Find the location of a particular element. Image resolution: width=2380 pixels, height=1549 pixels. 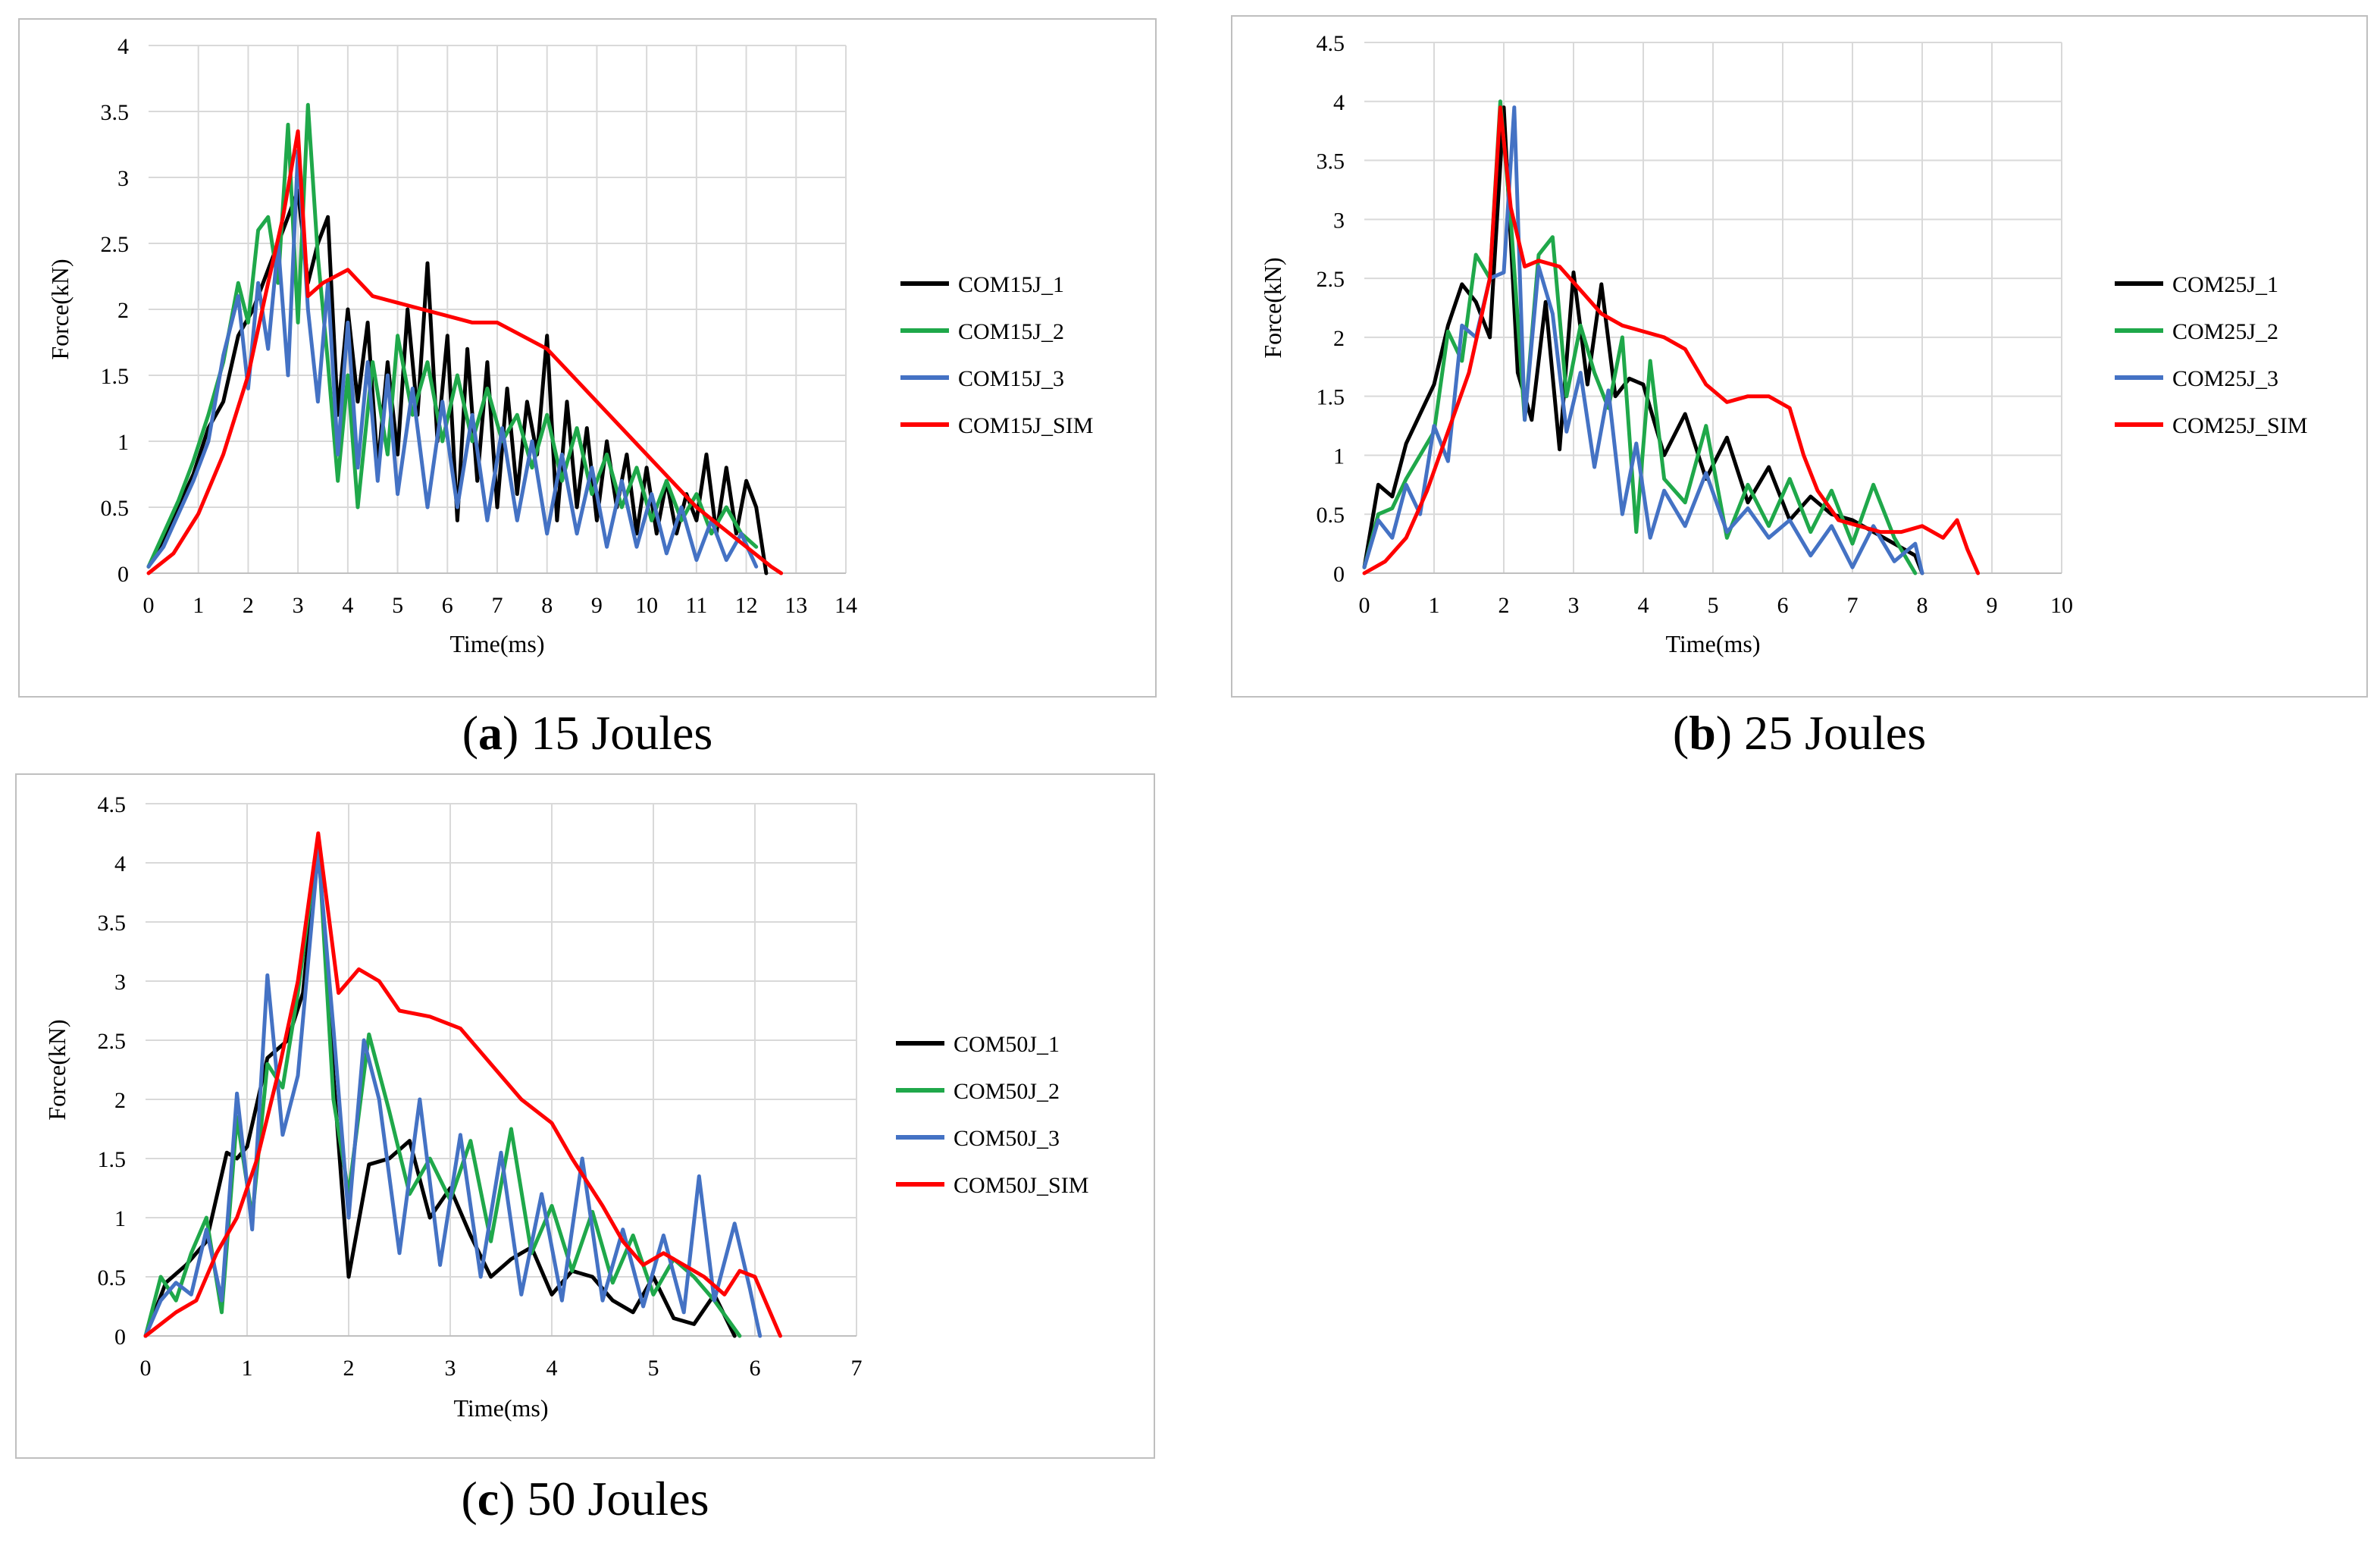

x-tick-label-a: 5 is located at coordinates (398, 605).